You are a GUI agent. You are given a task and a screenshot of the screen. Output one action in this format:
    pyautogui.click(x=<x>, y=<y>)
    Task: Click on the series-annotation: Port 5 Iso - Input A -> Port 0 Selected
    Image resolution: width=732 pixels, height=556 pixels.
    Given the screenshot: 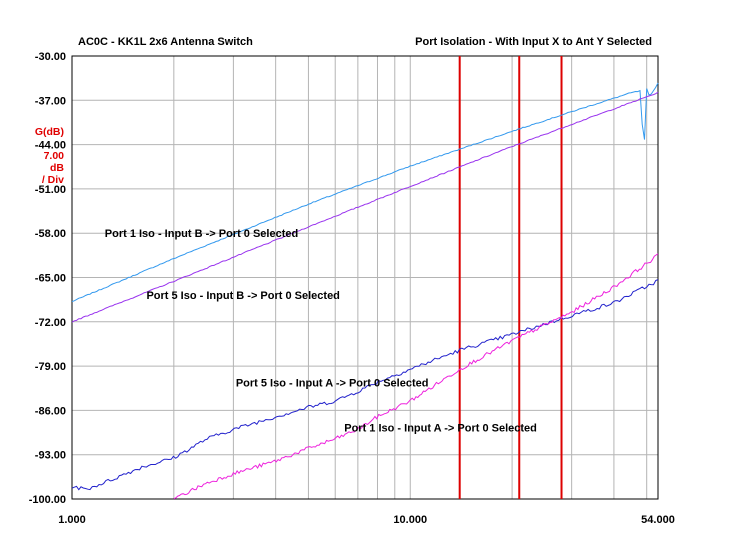 What is the action you would take?
    pyautogui.click(x=332, y=383)
    